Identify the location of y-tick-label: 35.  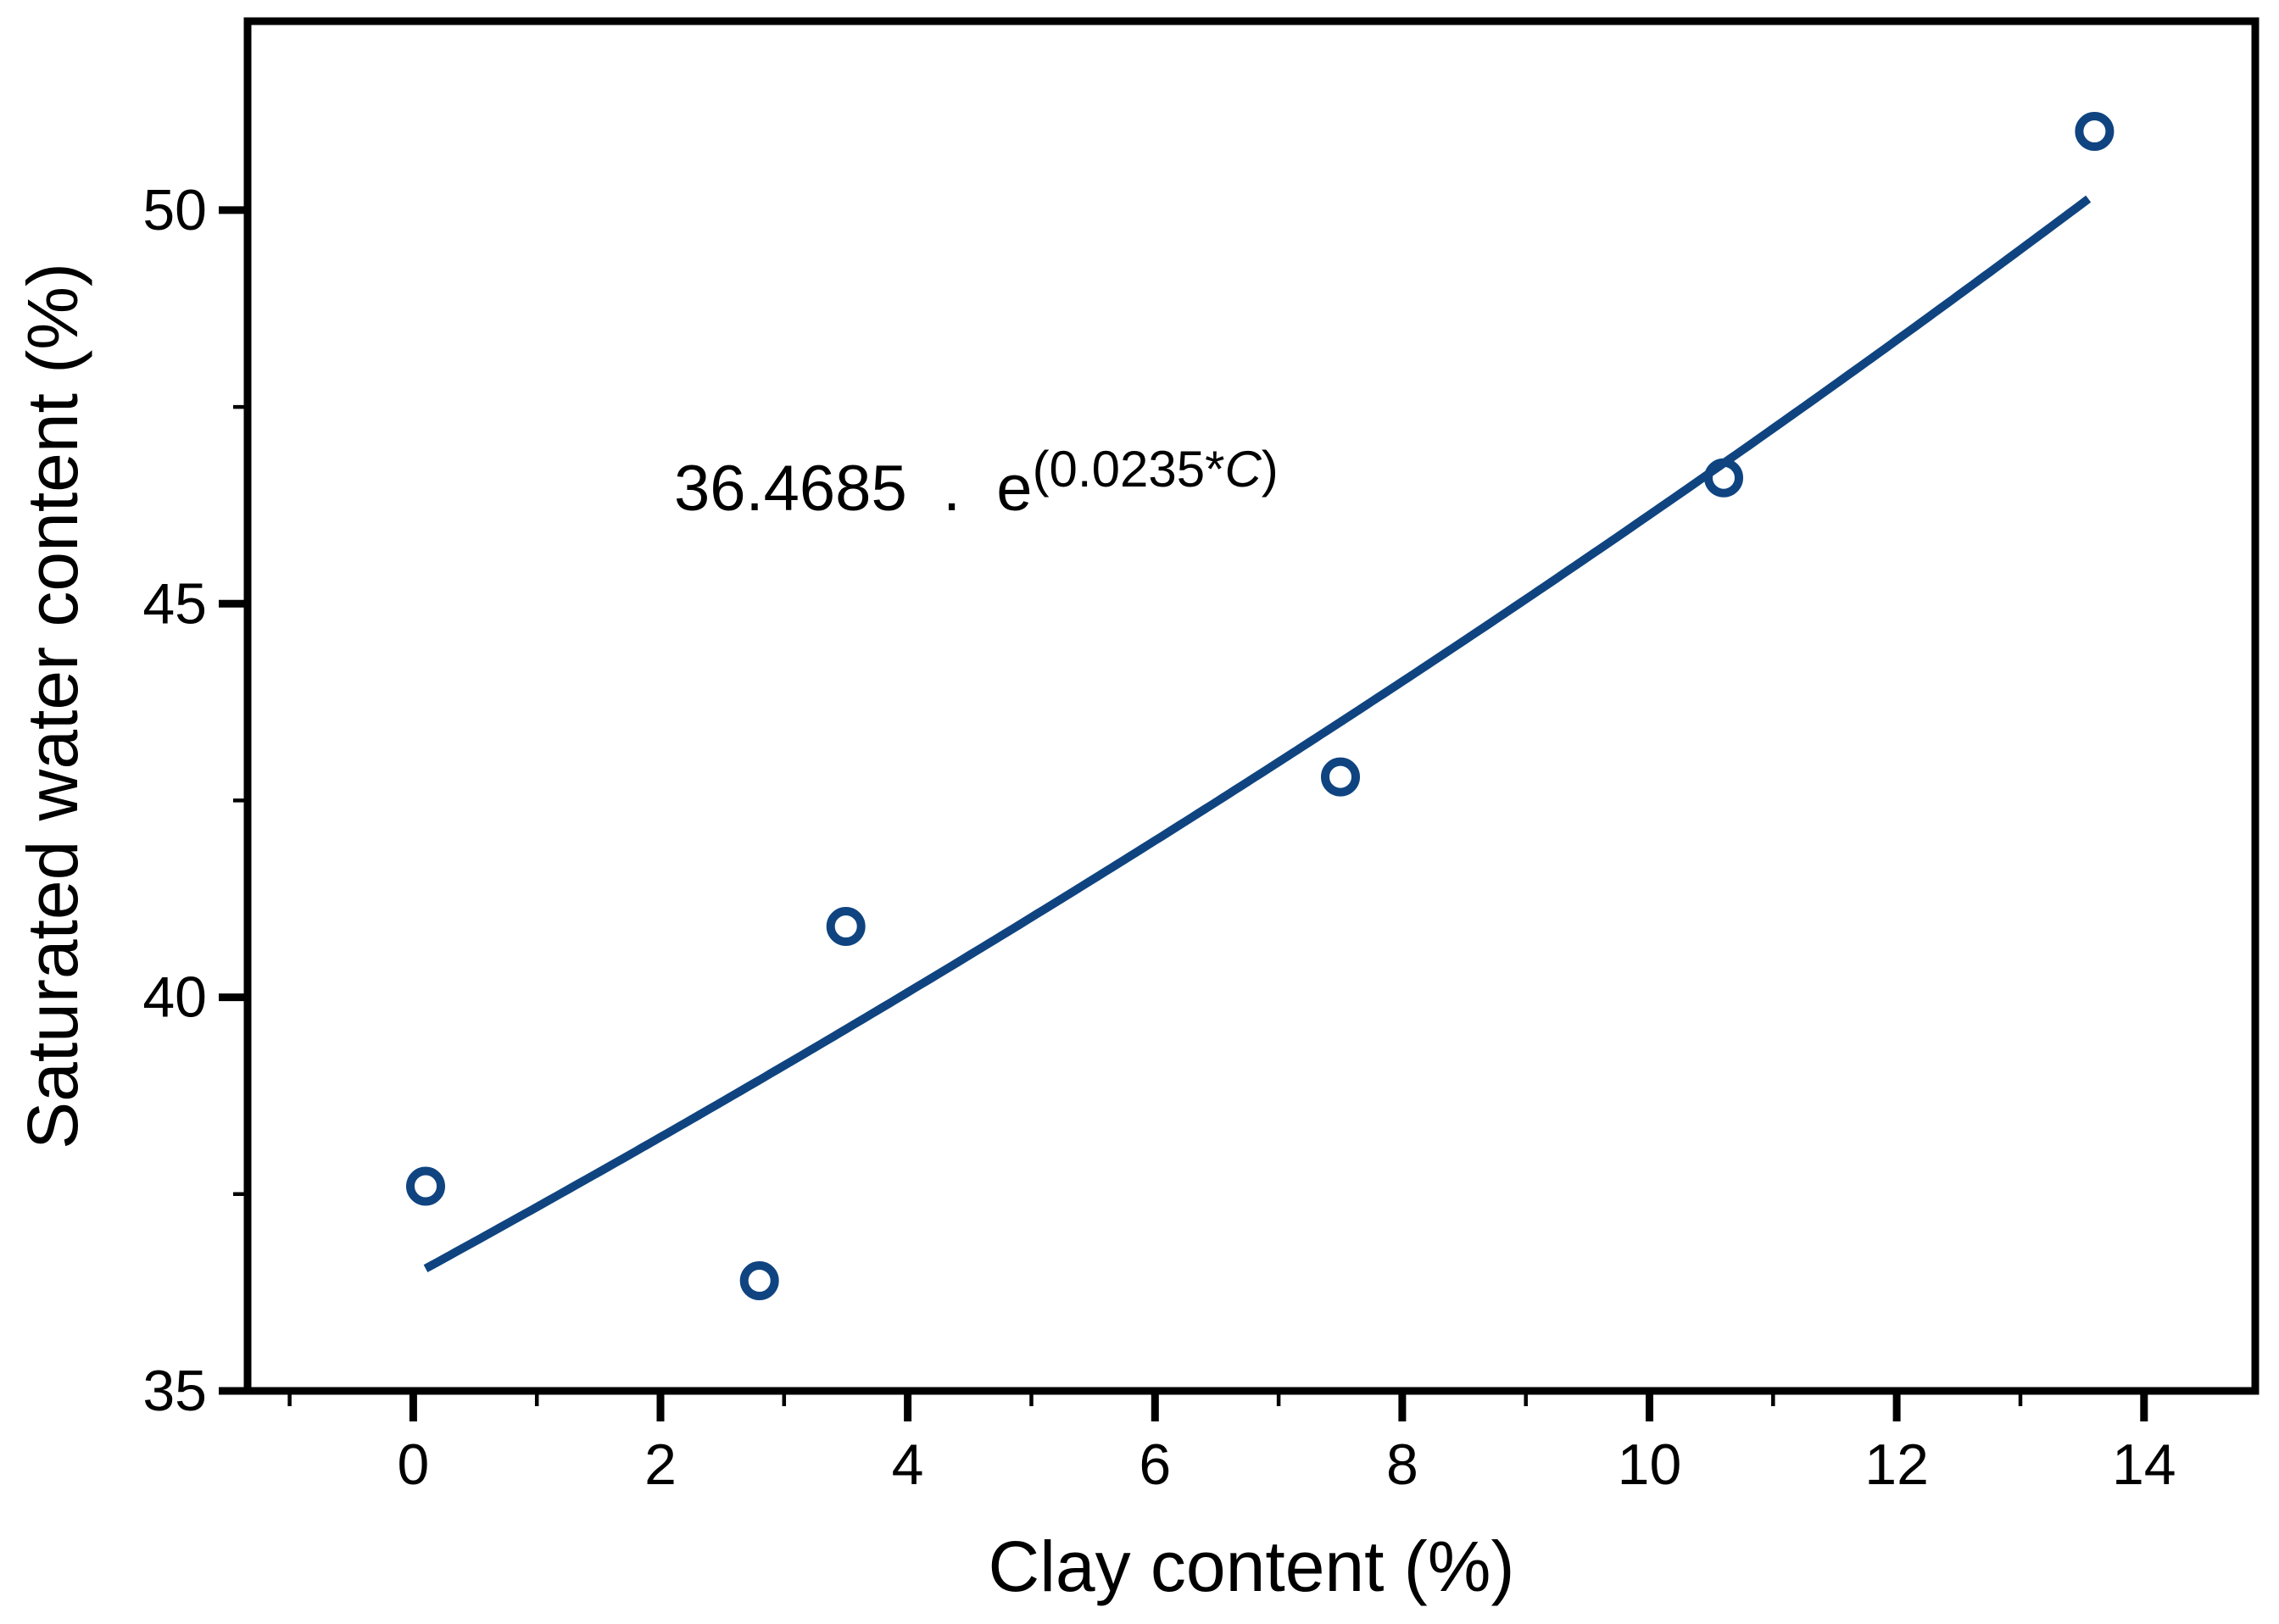
(174, 1391).